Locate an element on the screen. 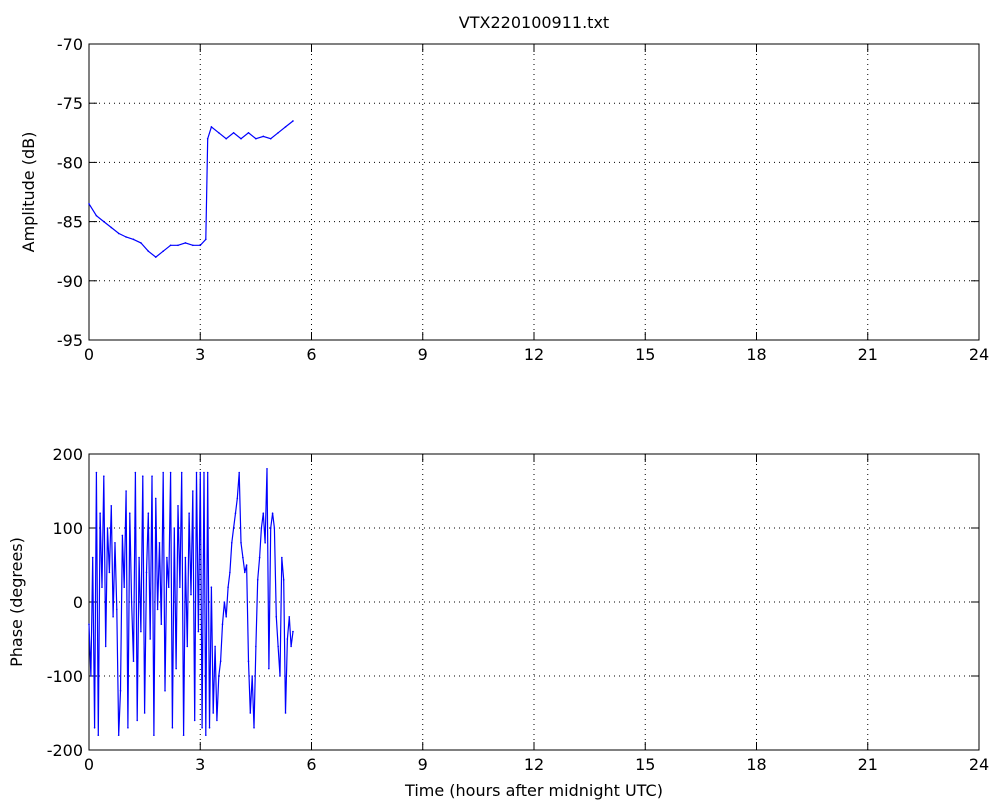  phase-series is located at coordinates (191, 602).